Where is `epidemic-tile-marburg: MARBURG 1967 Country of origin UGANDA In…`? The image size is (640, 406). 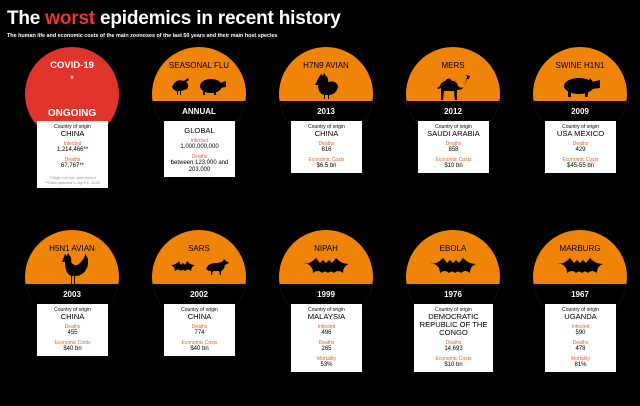 epidemic-tile-marburg: MARBURG 1967 Country of origin UGANDA In… is located at coordinates (580, 315).